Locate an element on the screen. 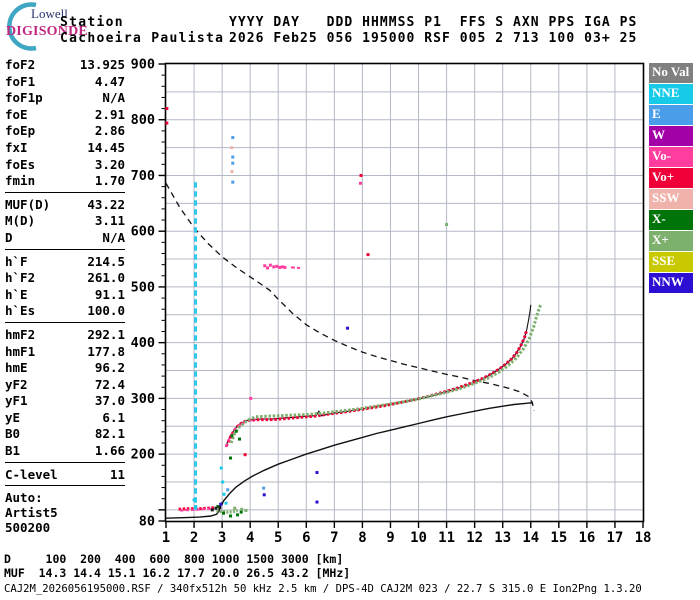 Image resolution: width=700 pixels, height=600 pixels. param-value: 3.20 is located at coordinates (109, 164).